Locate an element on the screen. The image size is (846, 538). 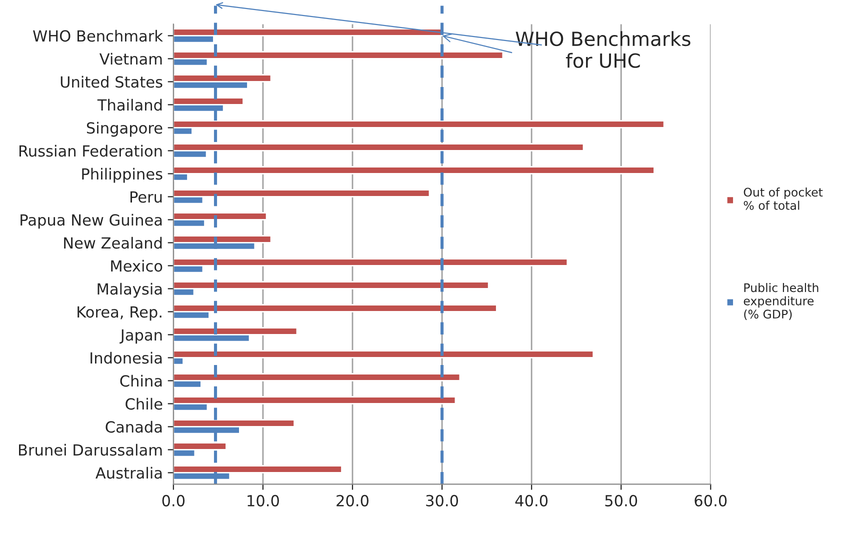
y-tick-label: Malaysia is located at coordinates (130, 290).